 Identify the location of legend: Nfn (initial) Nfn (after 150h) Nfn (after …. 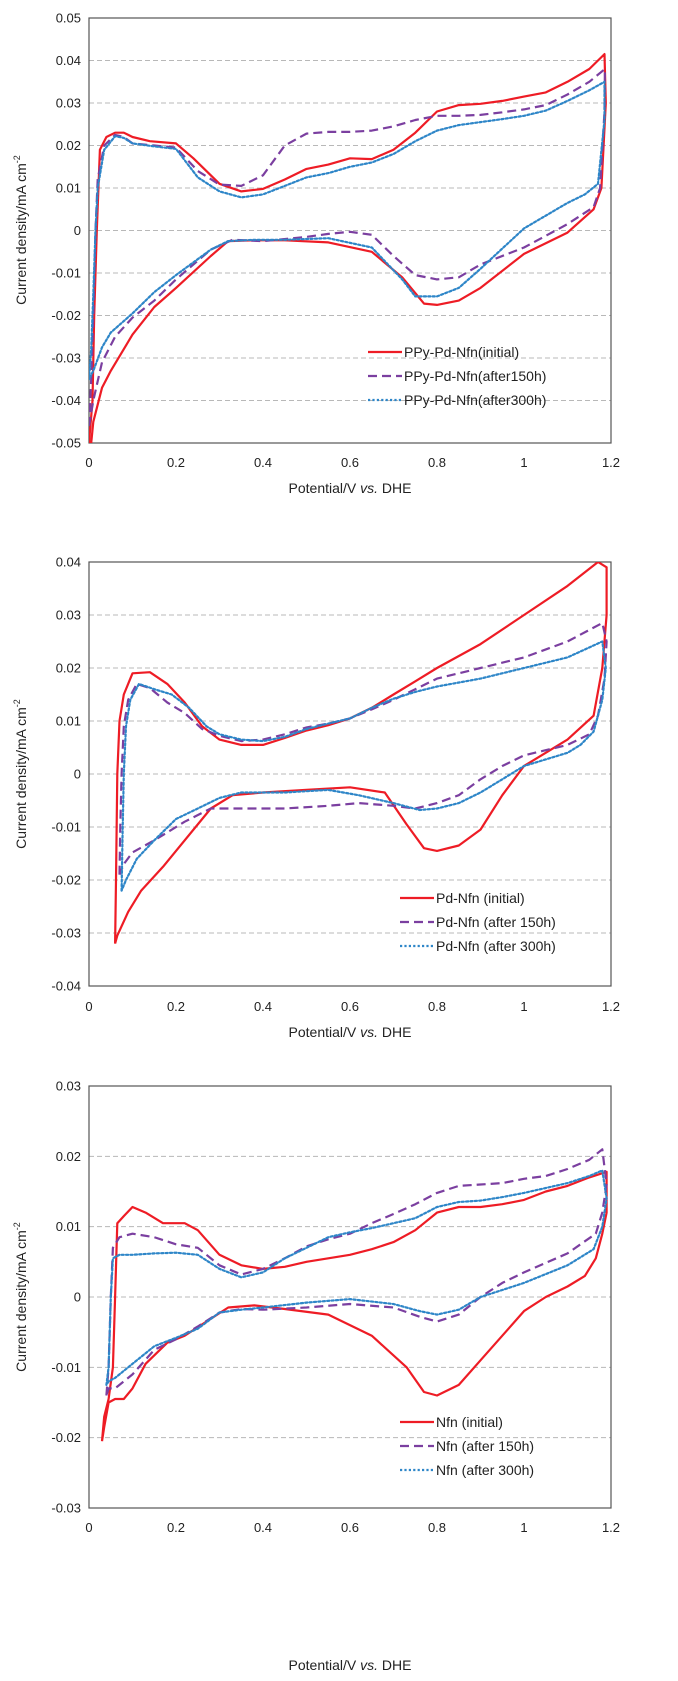
(467, 1446).